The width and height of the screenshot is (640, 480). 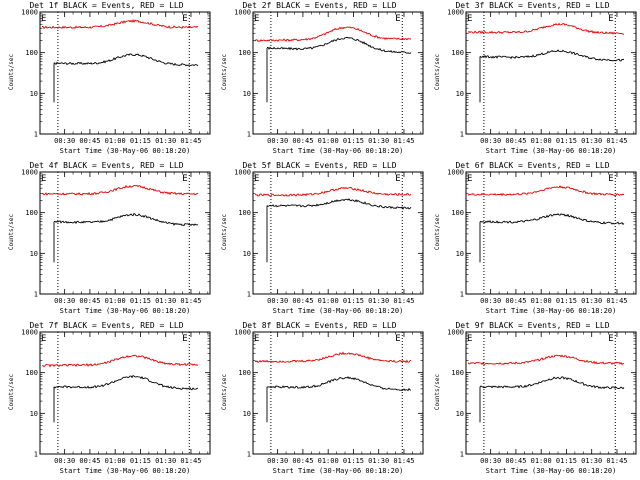 I want to click on panel-title: Det 7f BLACK = Events, RED = LLD, so click(x=106, y=325).